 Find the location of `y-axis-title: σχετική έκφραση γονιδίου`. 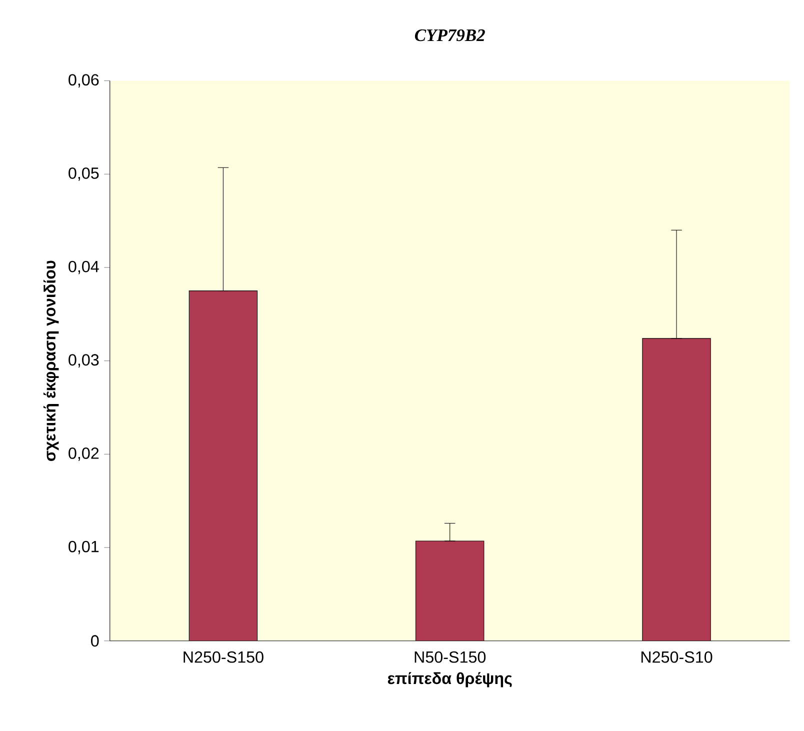

y-axis-title: σχετική έκφραση γονιδίου is located at coordinates (51, 361).